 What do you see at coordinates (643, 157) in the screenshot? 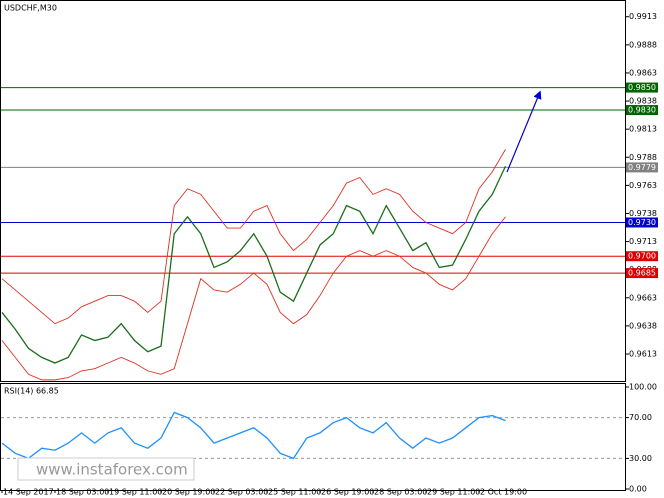
I see `y-tick-label: 0.9788` at bounding box center [643, 157].